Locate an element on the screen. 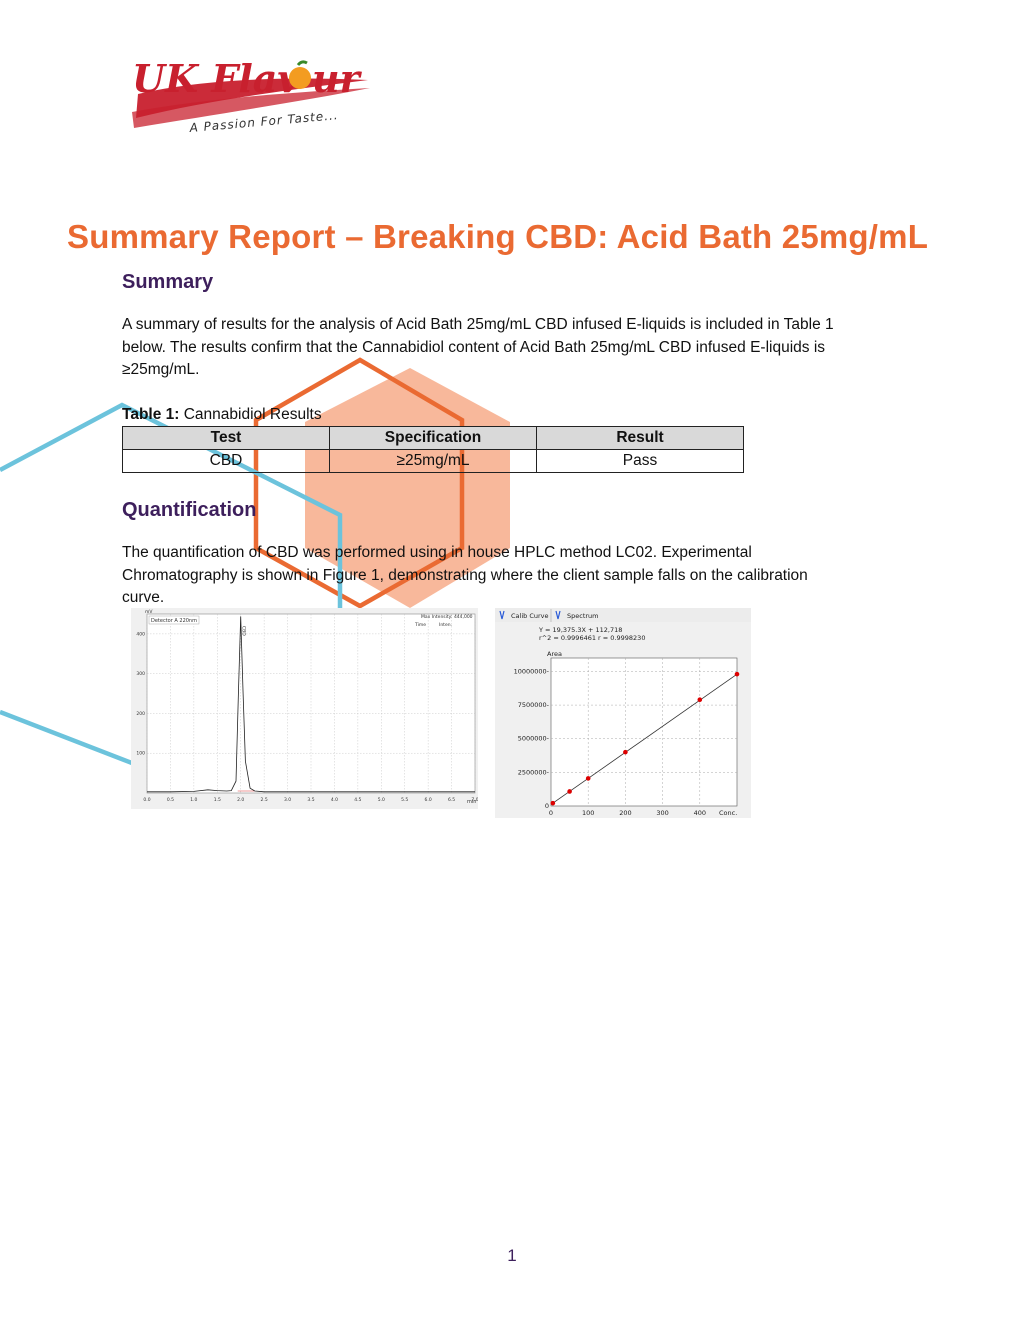  tab-calib-curve: Calib Curve is located at coordinates (530, 616).